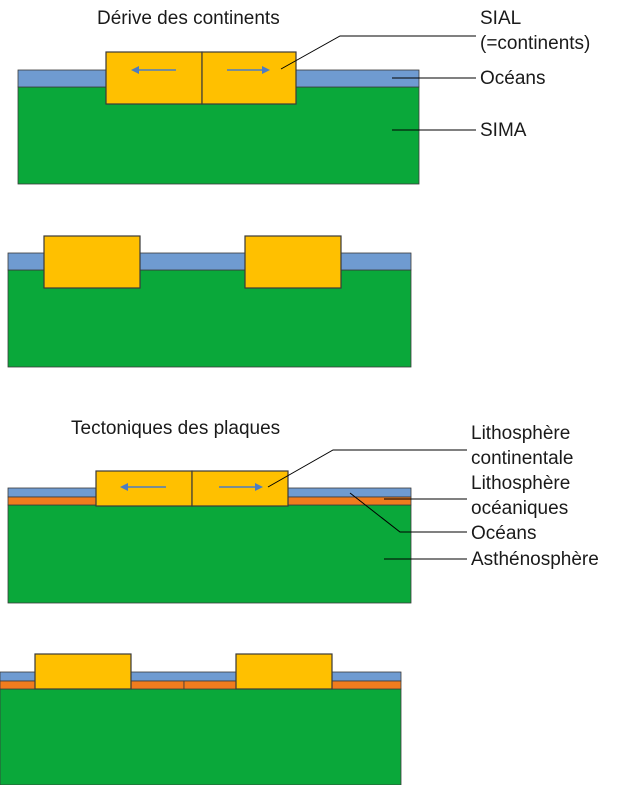 Image resolution: width=637 pixels, height=785 pixels. I want to click on label-oceanic-lithosphere-line2: océaniques, so click(520, 508).